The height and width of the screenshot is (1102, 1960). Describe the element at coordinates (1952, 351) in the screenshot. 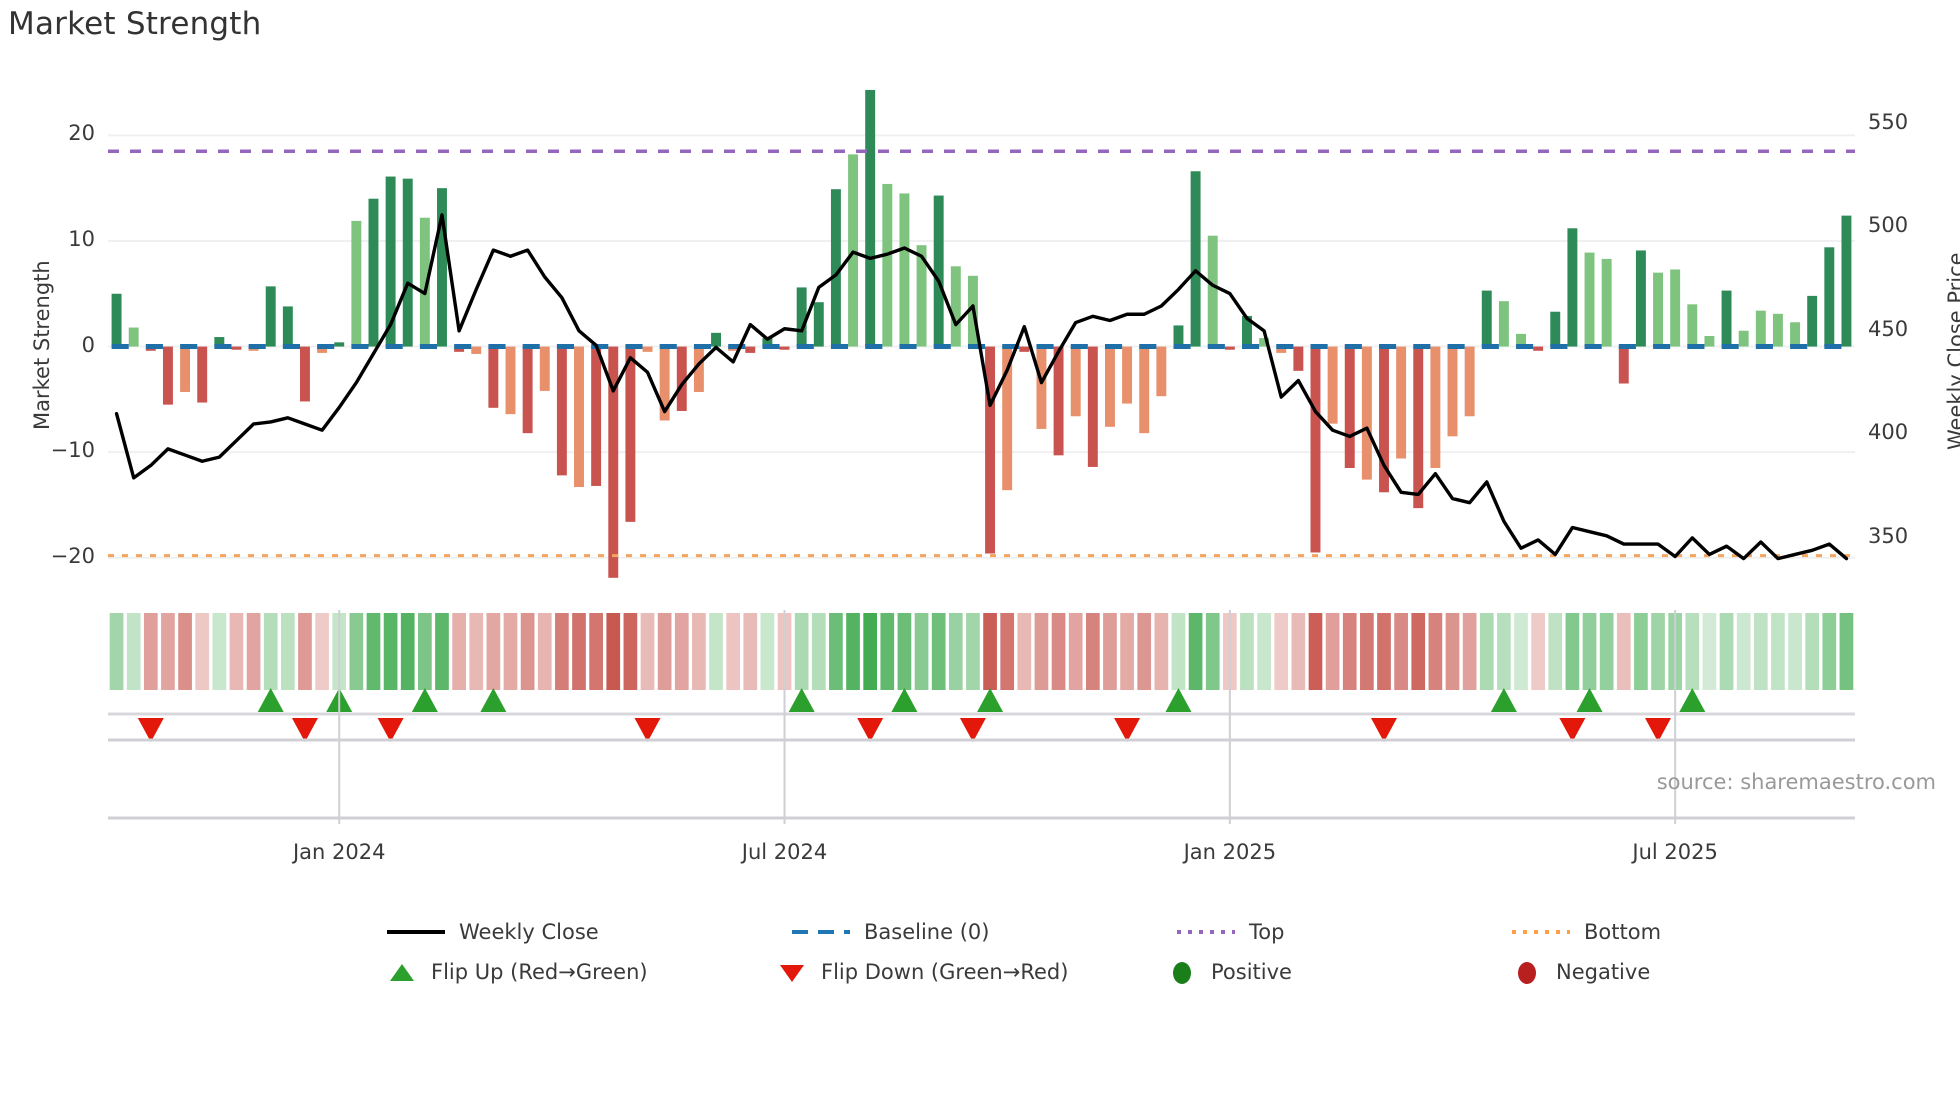

I see `y-axis-right-label: Weekly Close Price` at that location.